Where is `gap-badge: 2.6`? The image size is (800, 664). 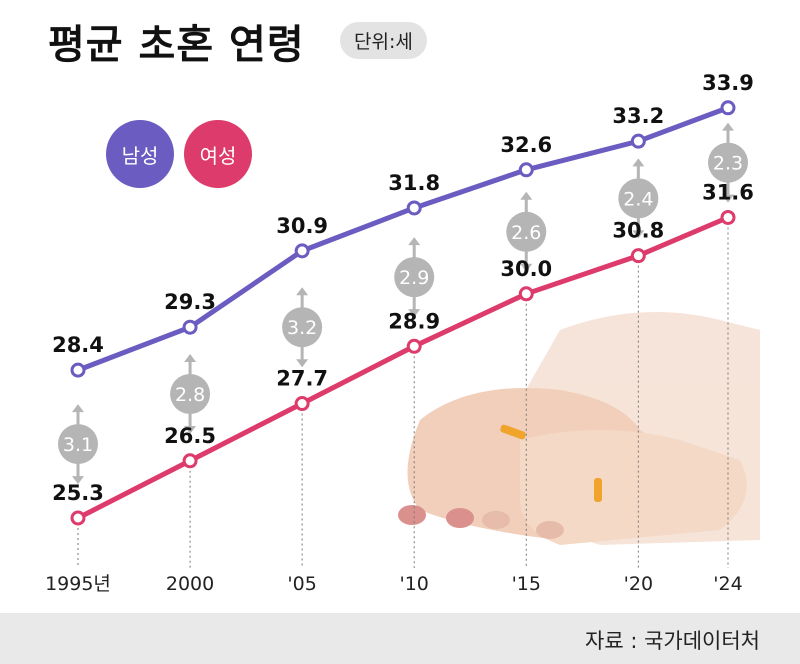
gap-badge: 2.6 is located at coordinates (526, 231).